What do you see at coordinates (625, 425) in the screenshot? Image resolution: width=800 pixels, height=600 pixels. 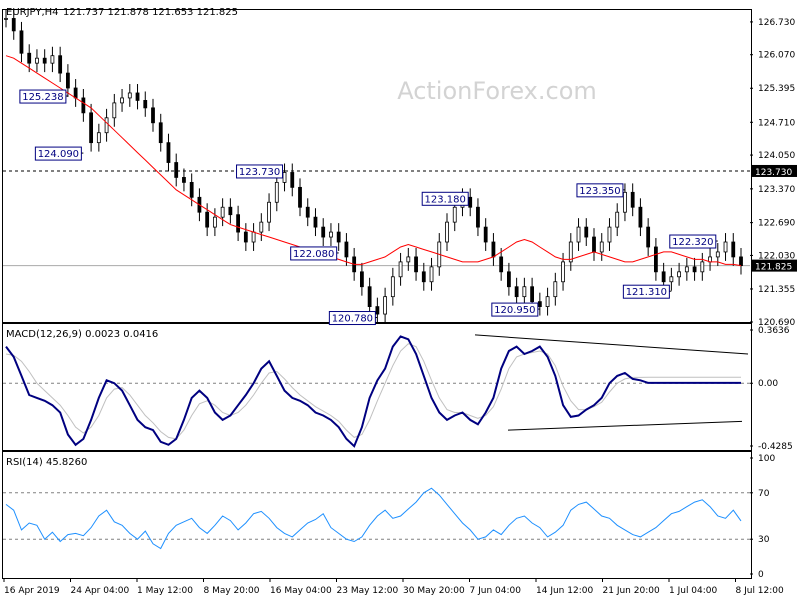 I see `macd-lower-trendline` at bounding box center [625, 425].